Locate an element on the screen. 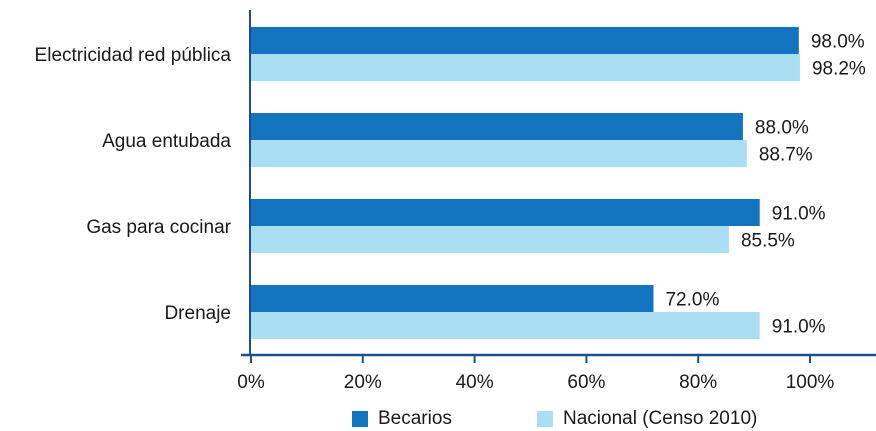 This screenshot has height=431, width=876. x-tick-label-0: 0% is located at coordinates (251, 382).